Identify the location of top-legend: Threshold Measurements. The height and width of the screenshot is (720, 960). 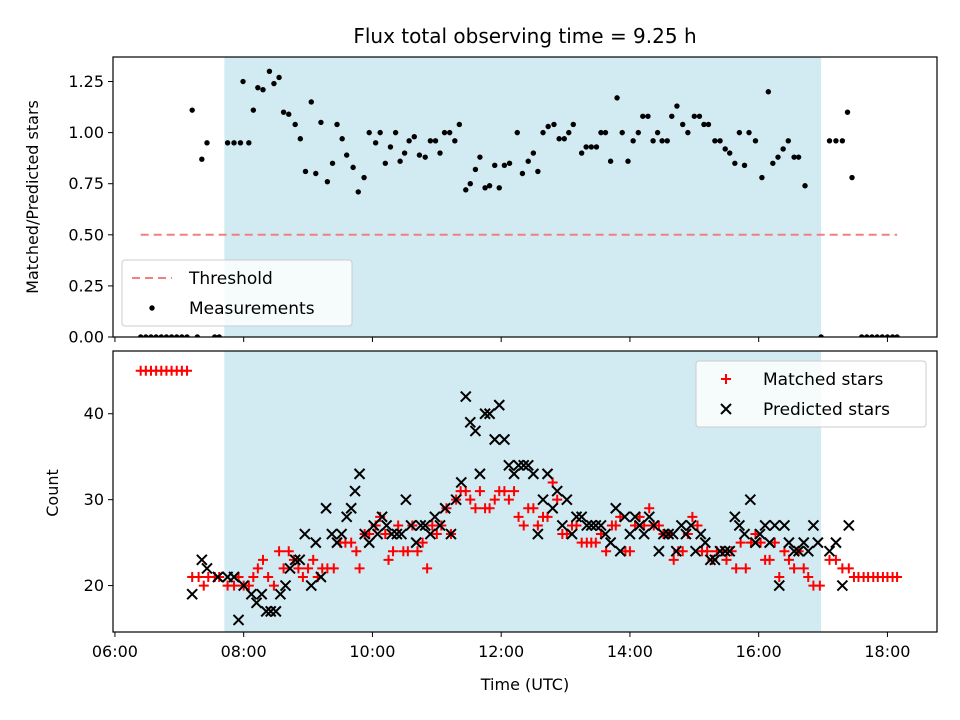
(237, 293).